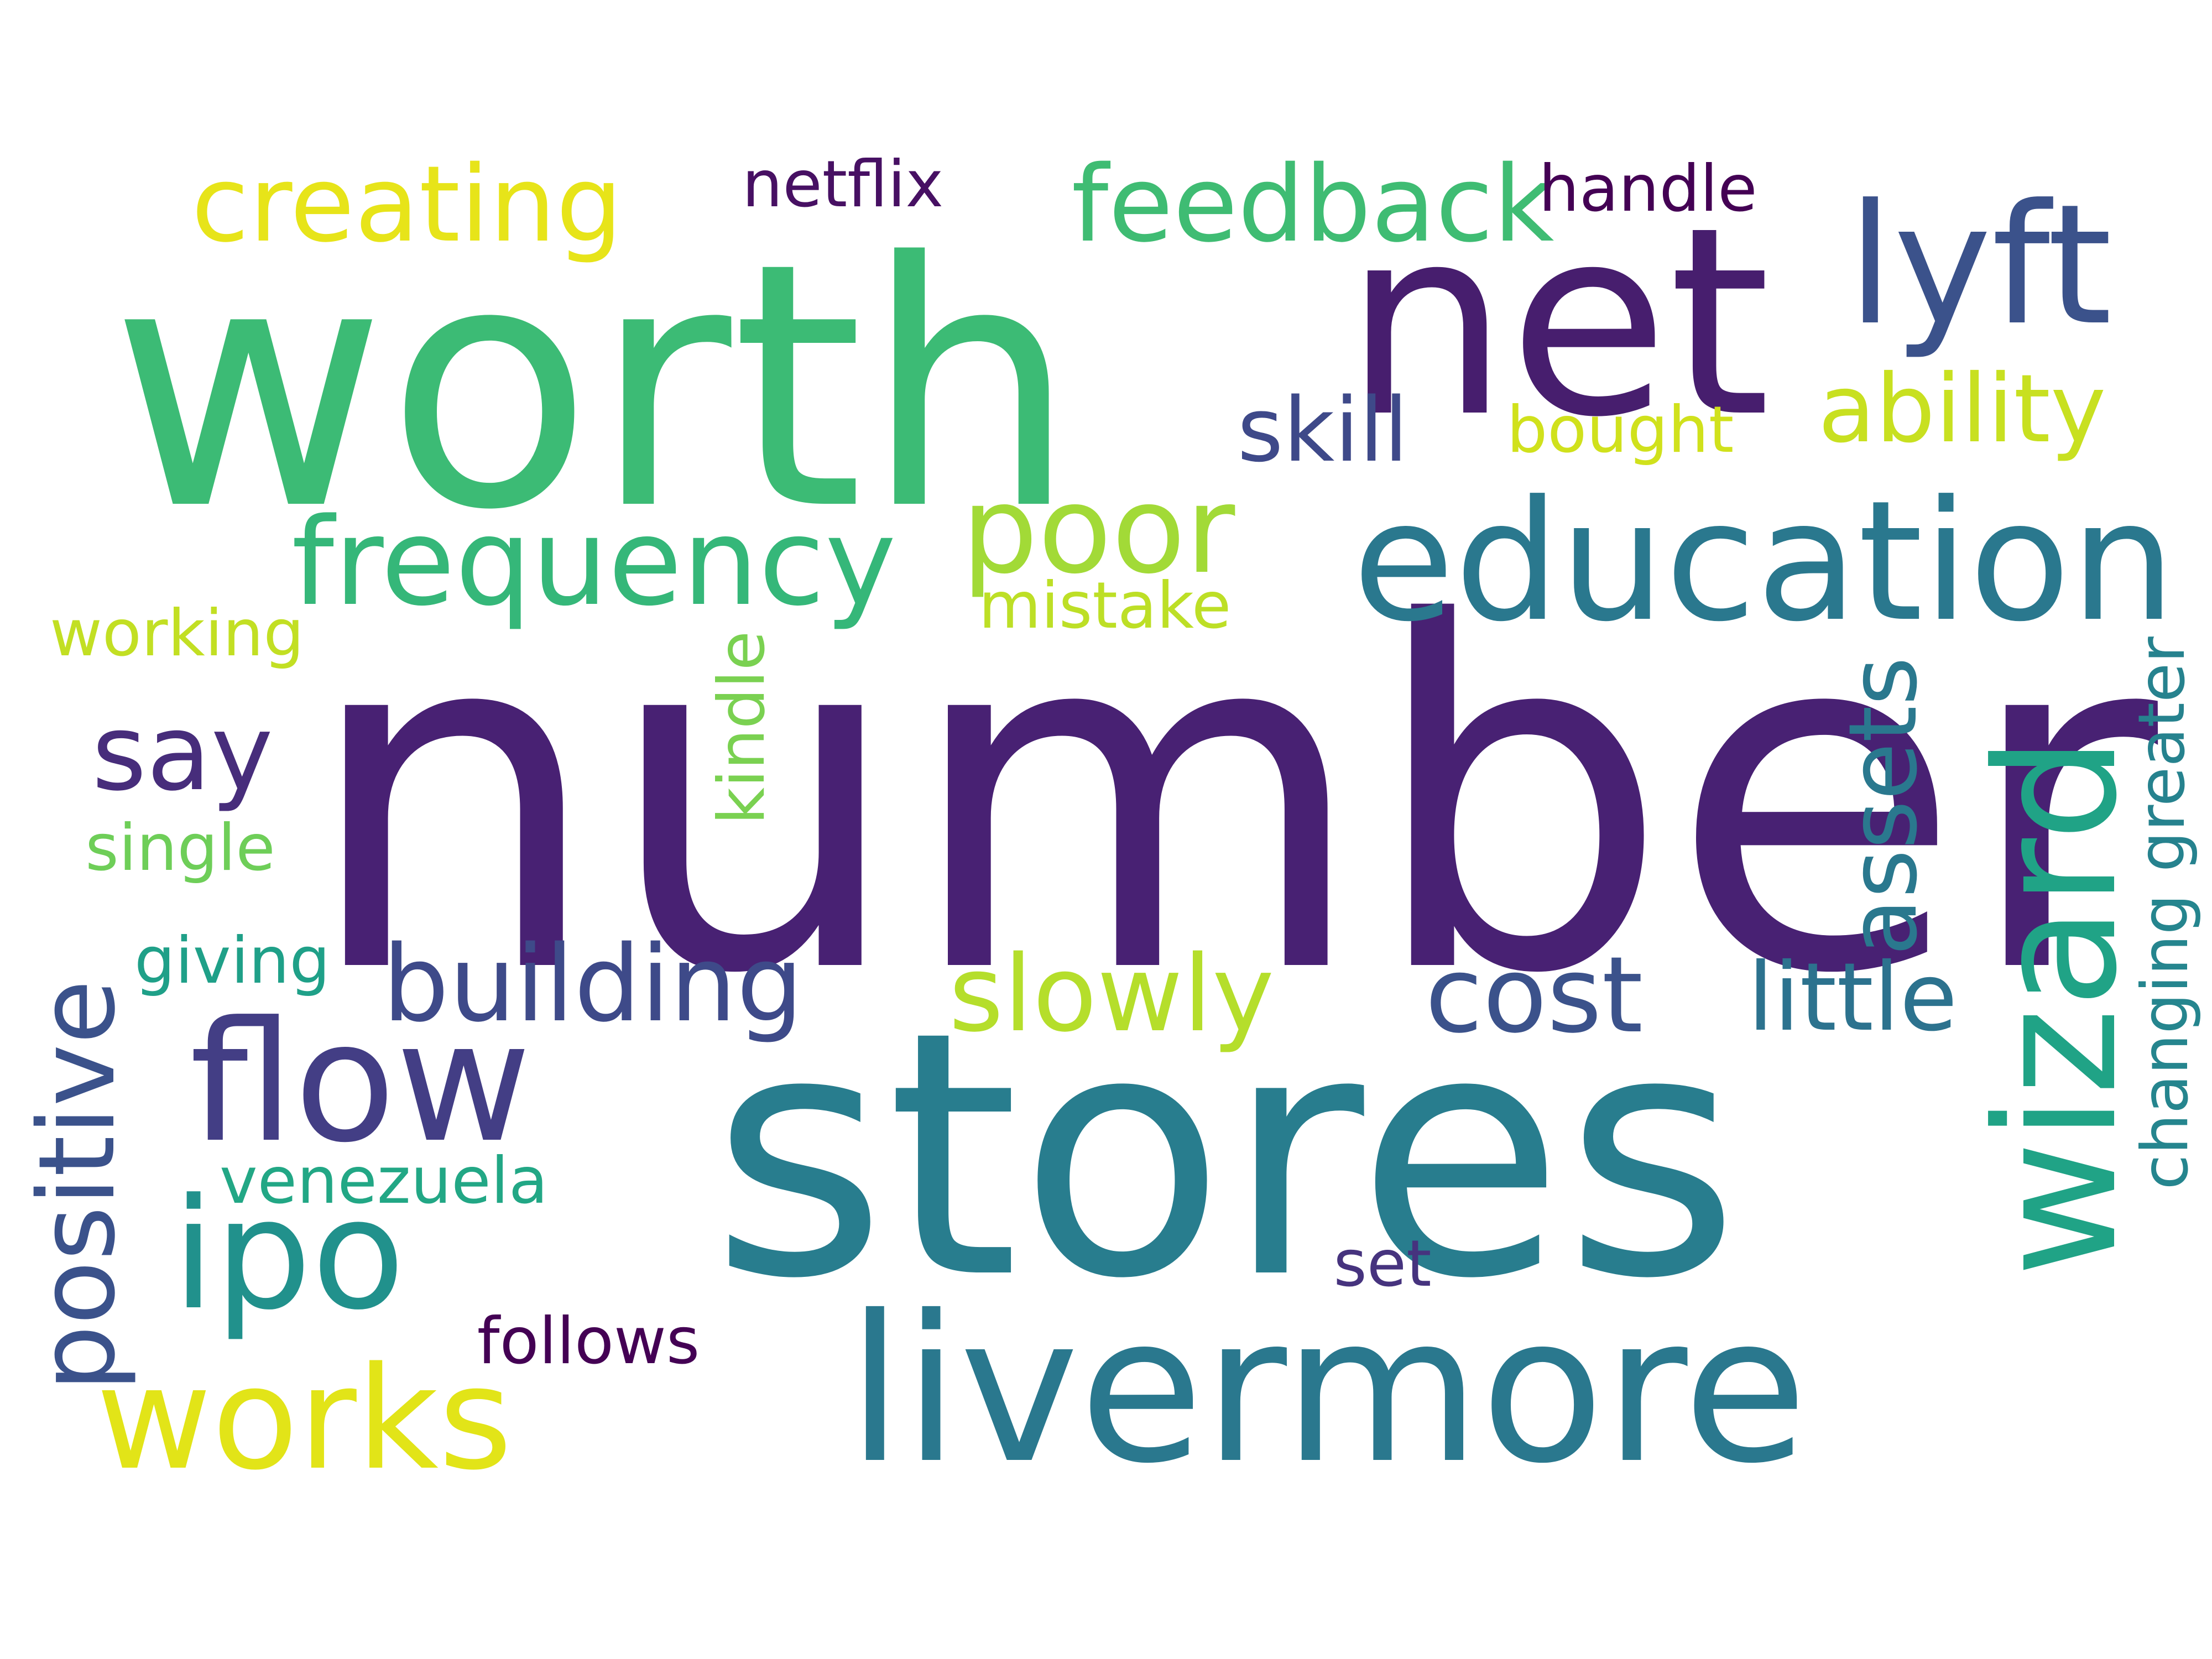 This screenshot has width=2212, height=1659. Describe the element at coordinates (1764, 561) in the screenshot. I see `word-education: education` at that location.